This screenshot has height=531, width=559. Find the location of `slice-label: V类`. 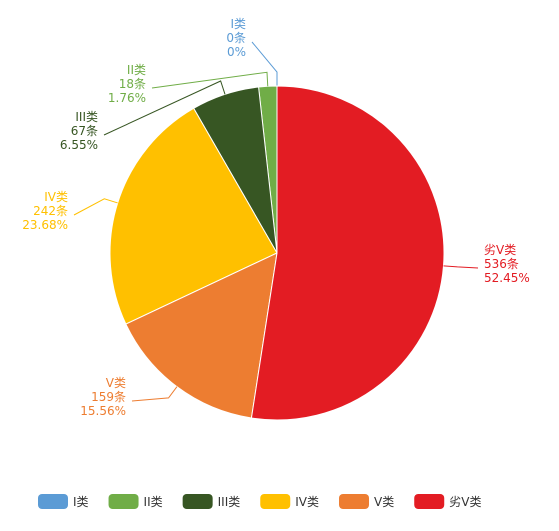

slice-label: V类 is located at coordinates (116, 383).